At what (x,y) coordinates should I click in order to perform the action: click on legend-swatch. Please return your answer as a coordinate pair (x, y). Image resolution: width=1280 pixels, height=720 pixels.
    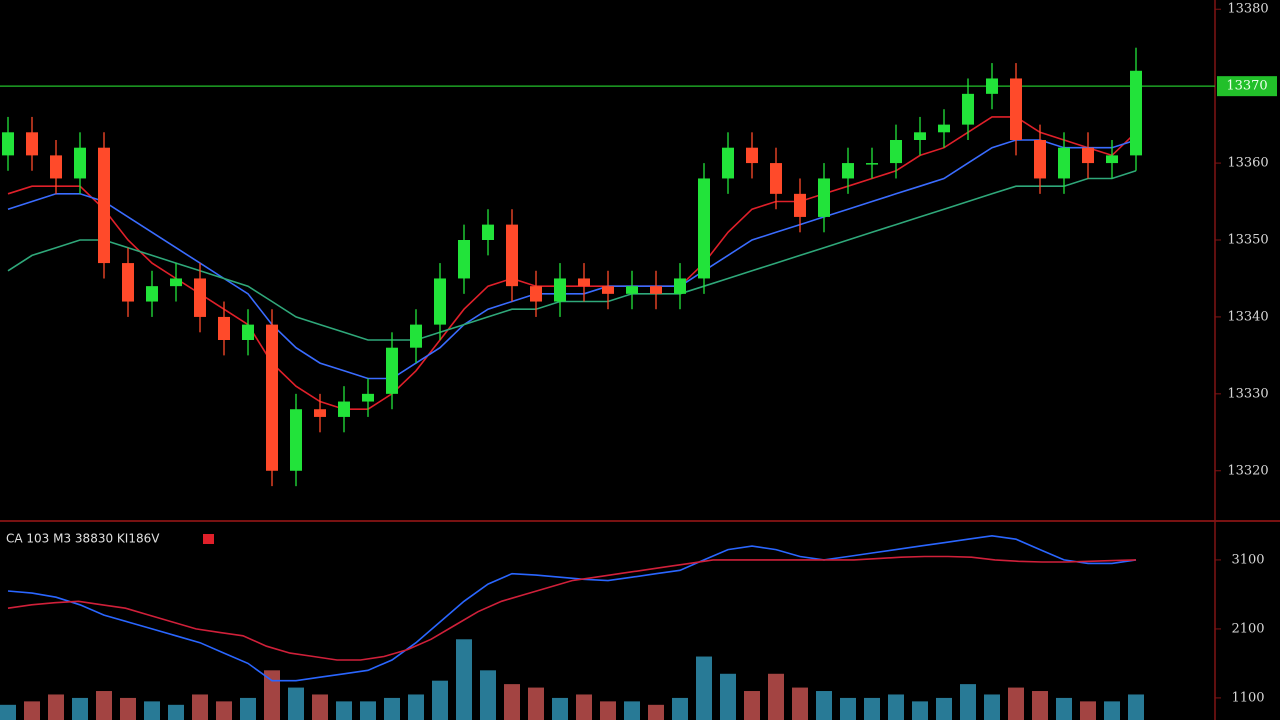
    Looking at the image, I should click on (208, 539).